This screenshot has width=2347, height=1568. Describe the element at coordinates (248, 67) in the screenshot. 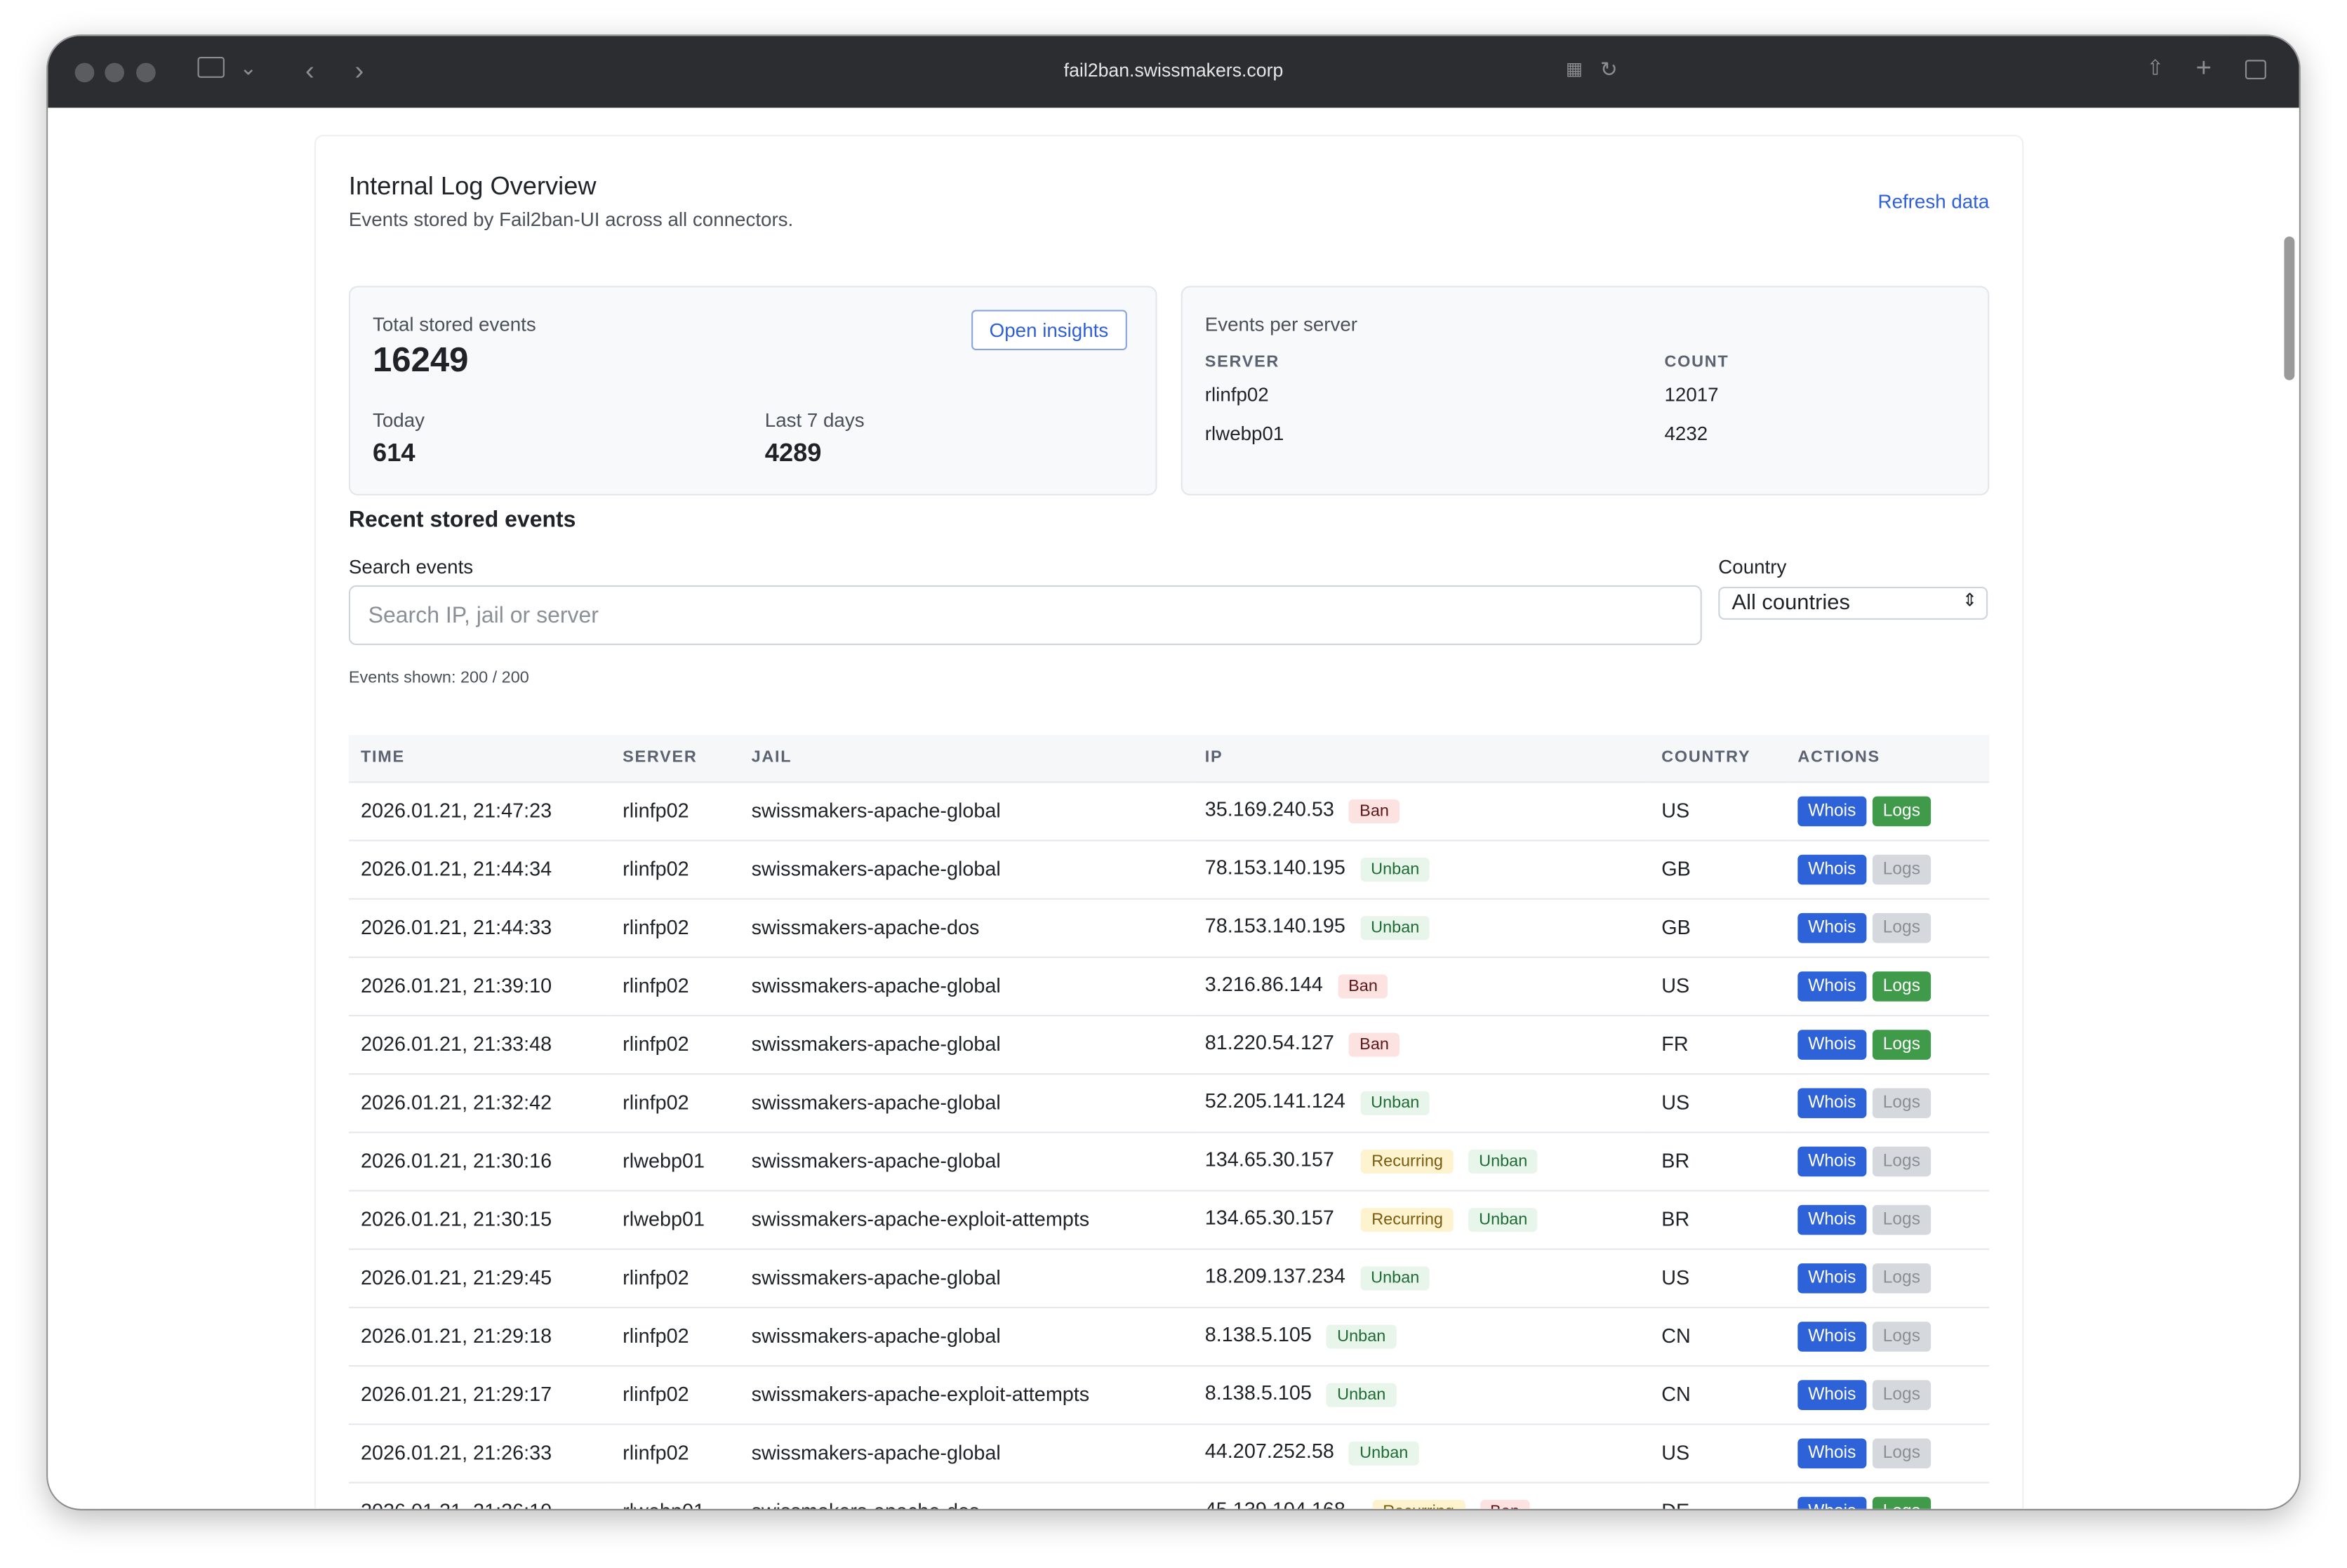

I see `chevron-down: ⌄` at that location.